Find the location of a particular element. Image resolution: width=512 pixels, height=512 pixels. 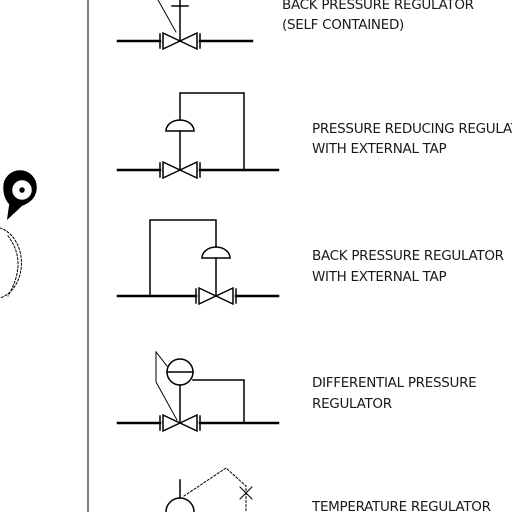

back-pressure-regulator-external-symbol is located at coordinates (198, 262).